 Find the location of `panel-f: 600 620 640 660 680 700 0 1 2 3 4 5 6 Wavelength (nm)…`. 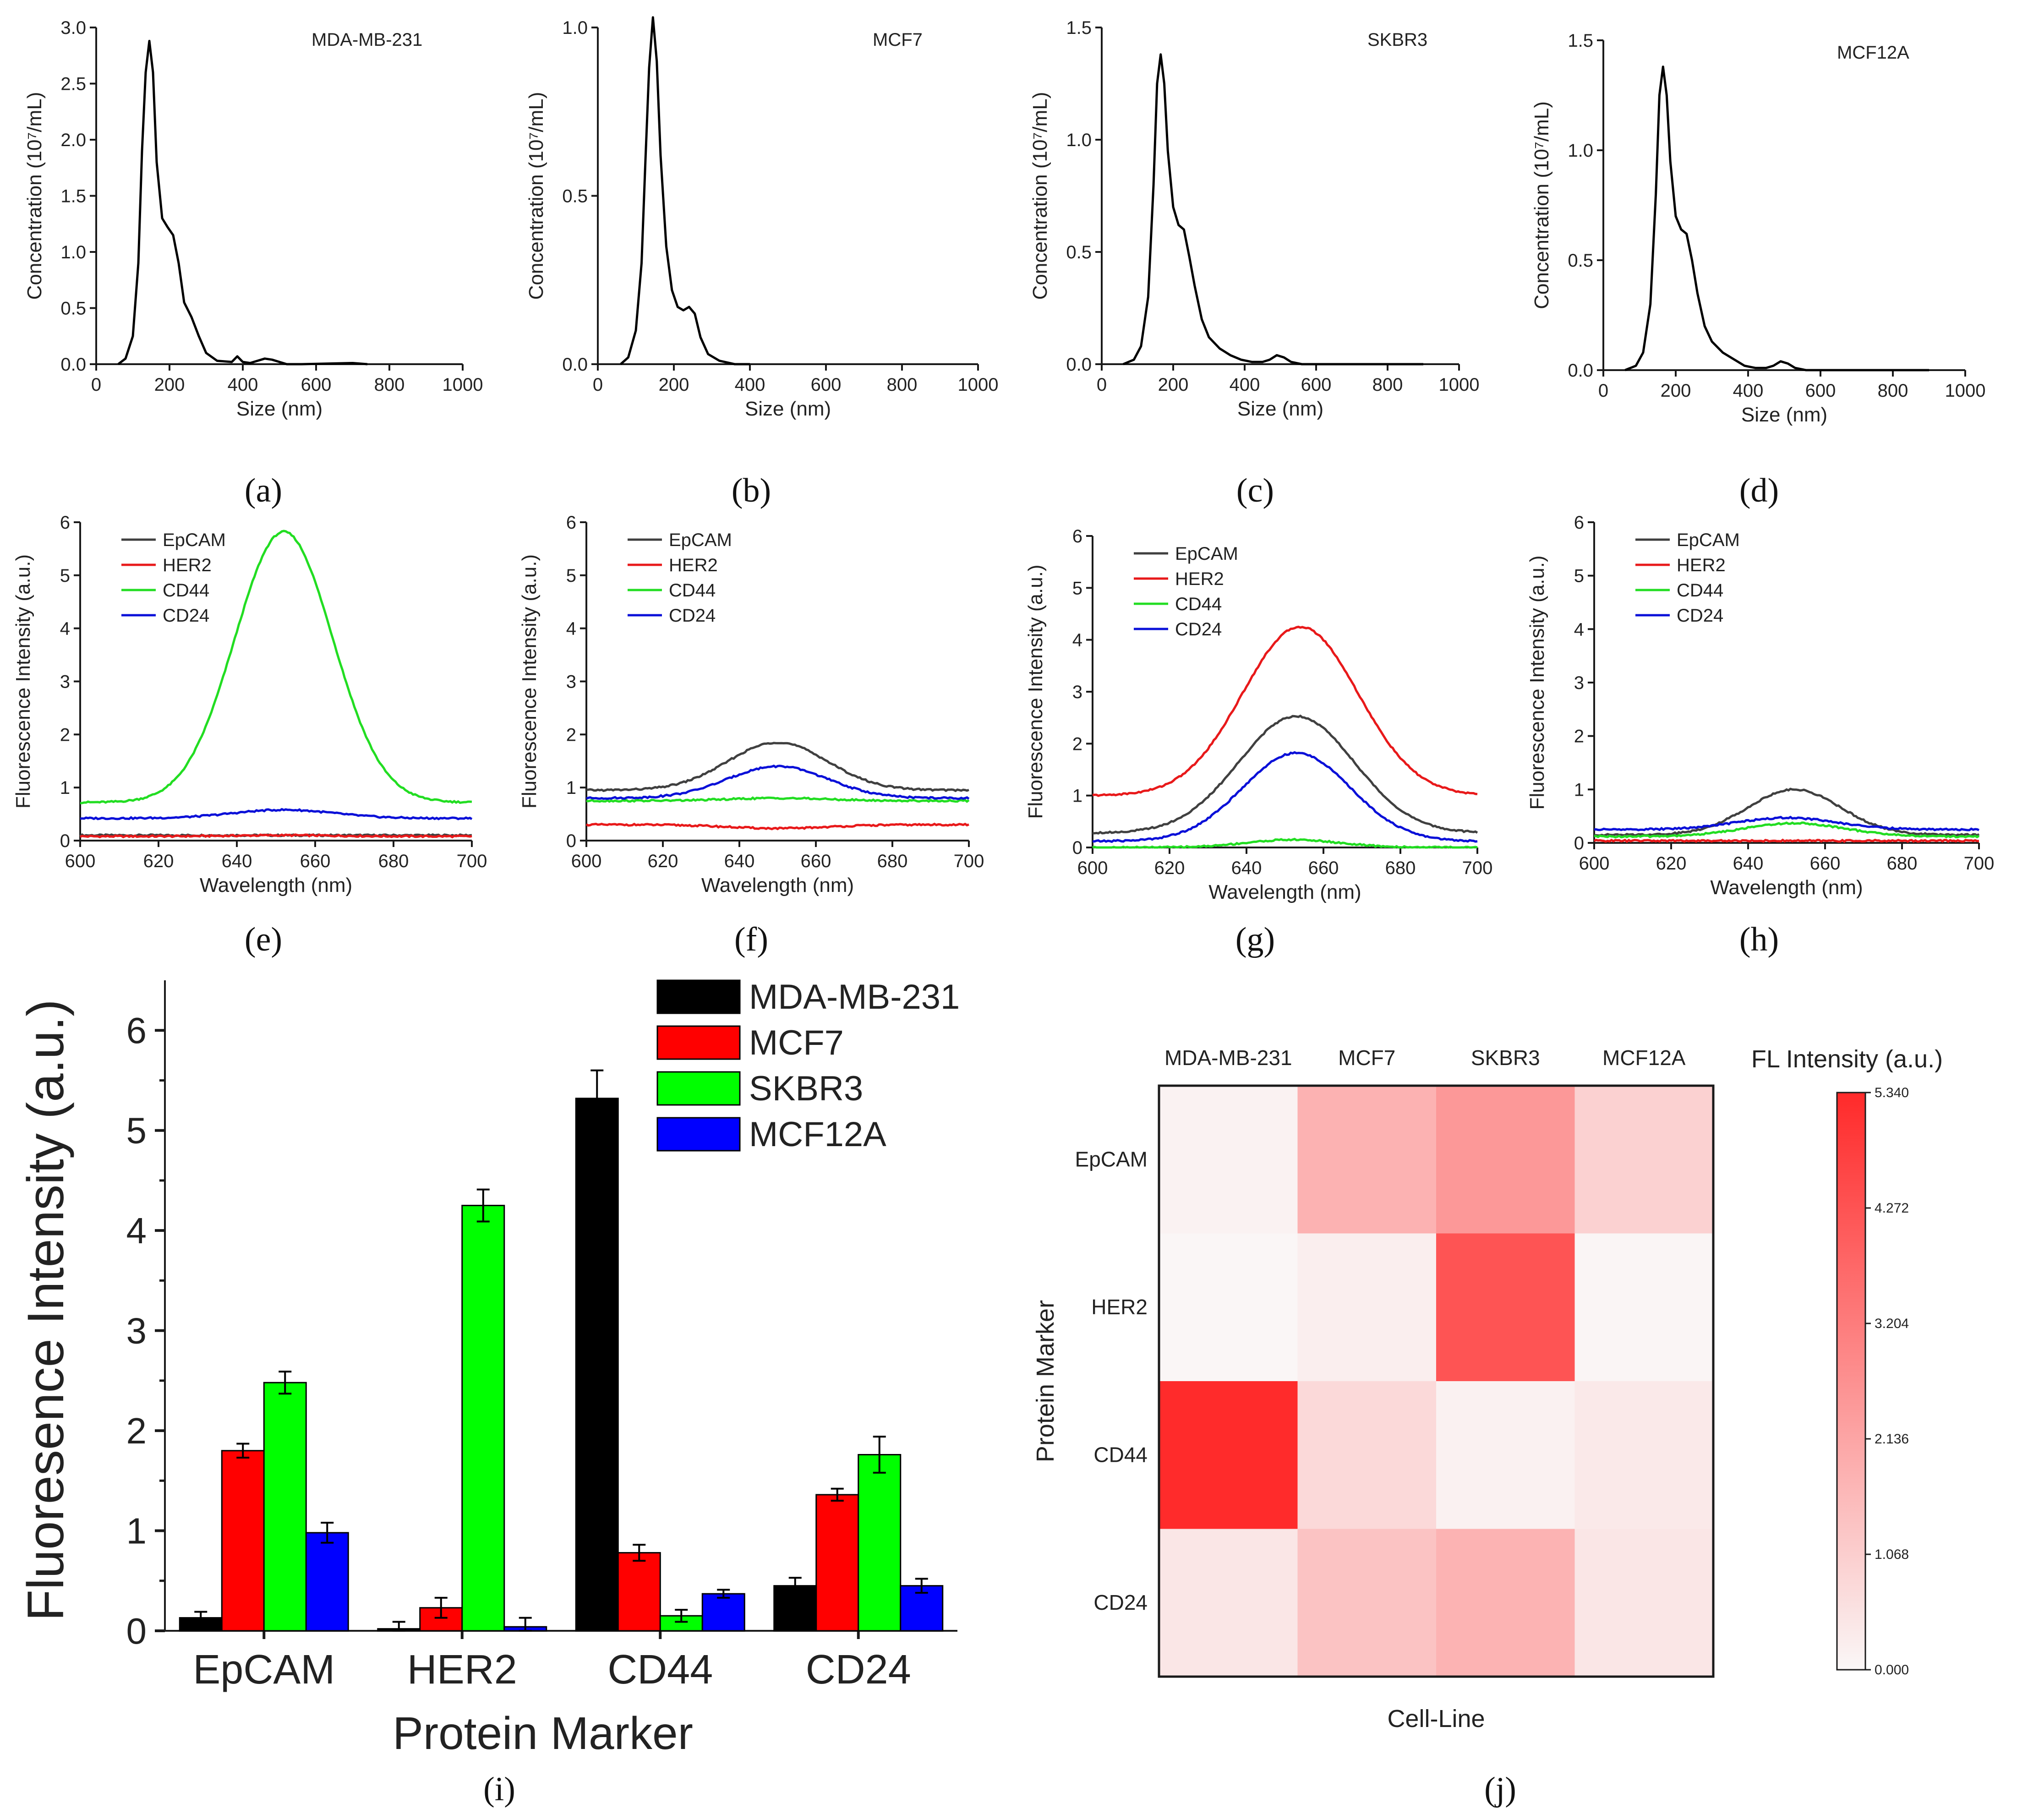

panel-f: 600 620 640 660 680 700 0 1 2 3 4 5 6 Wavelength (nm)… is located at coordinates (751, 735).